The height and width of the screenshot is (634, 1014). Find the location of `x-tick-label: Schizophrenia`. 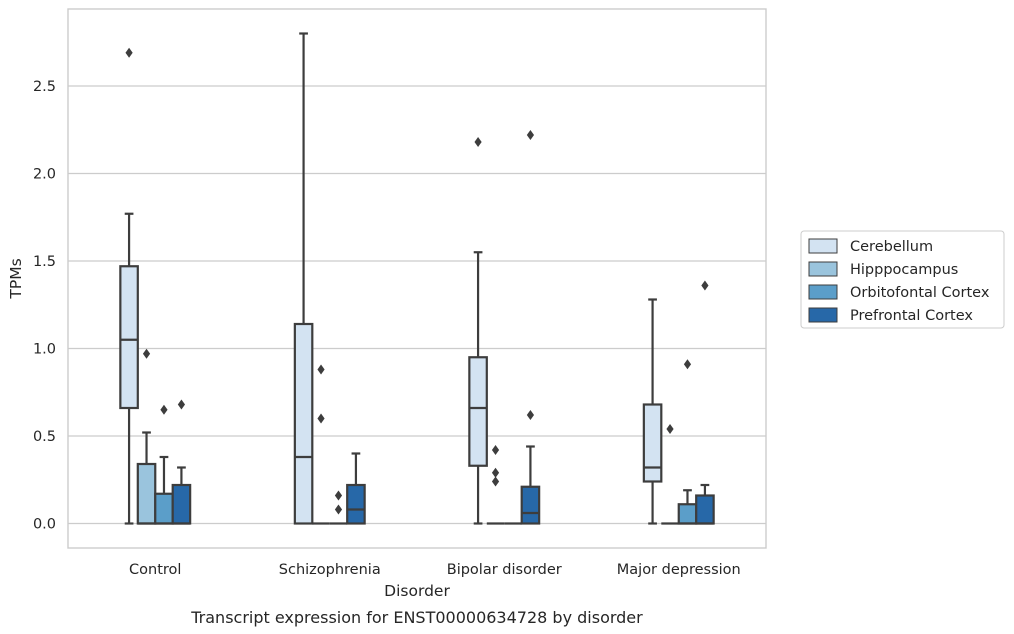

x-tick-label: Schizophrenia is located at coordinates (330, 570).